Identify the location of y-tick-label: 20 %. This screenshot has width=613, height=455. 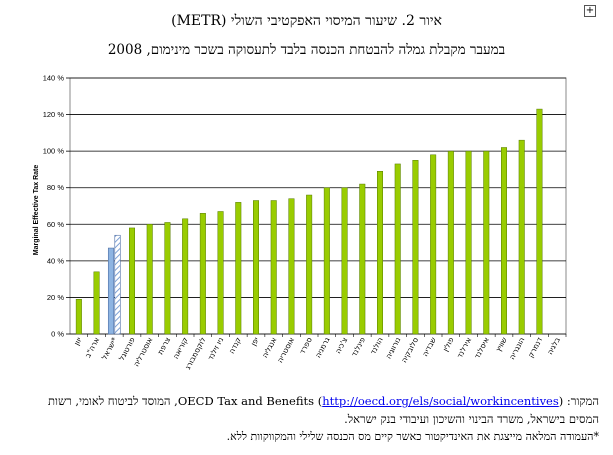
(55, 297).